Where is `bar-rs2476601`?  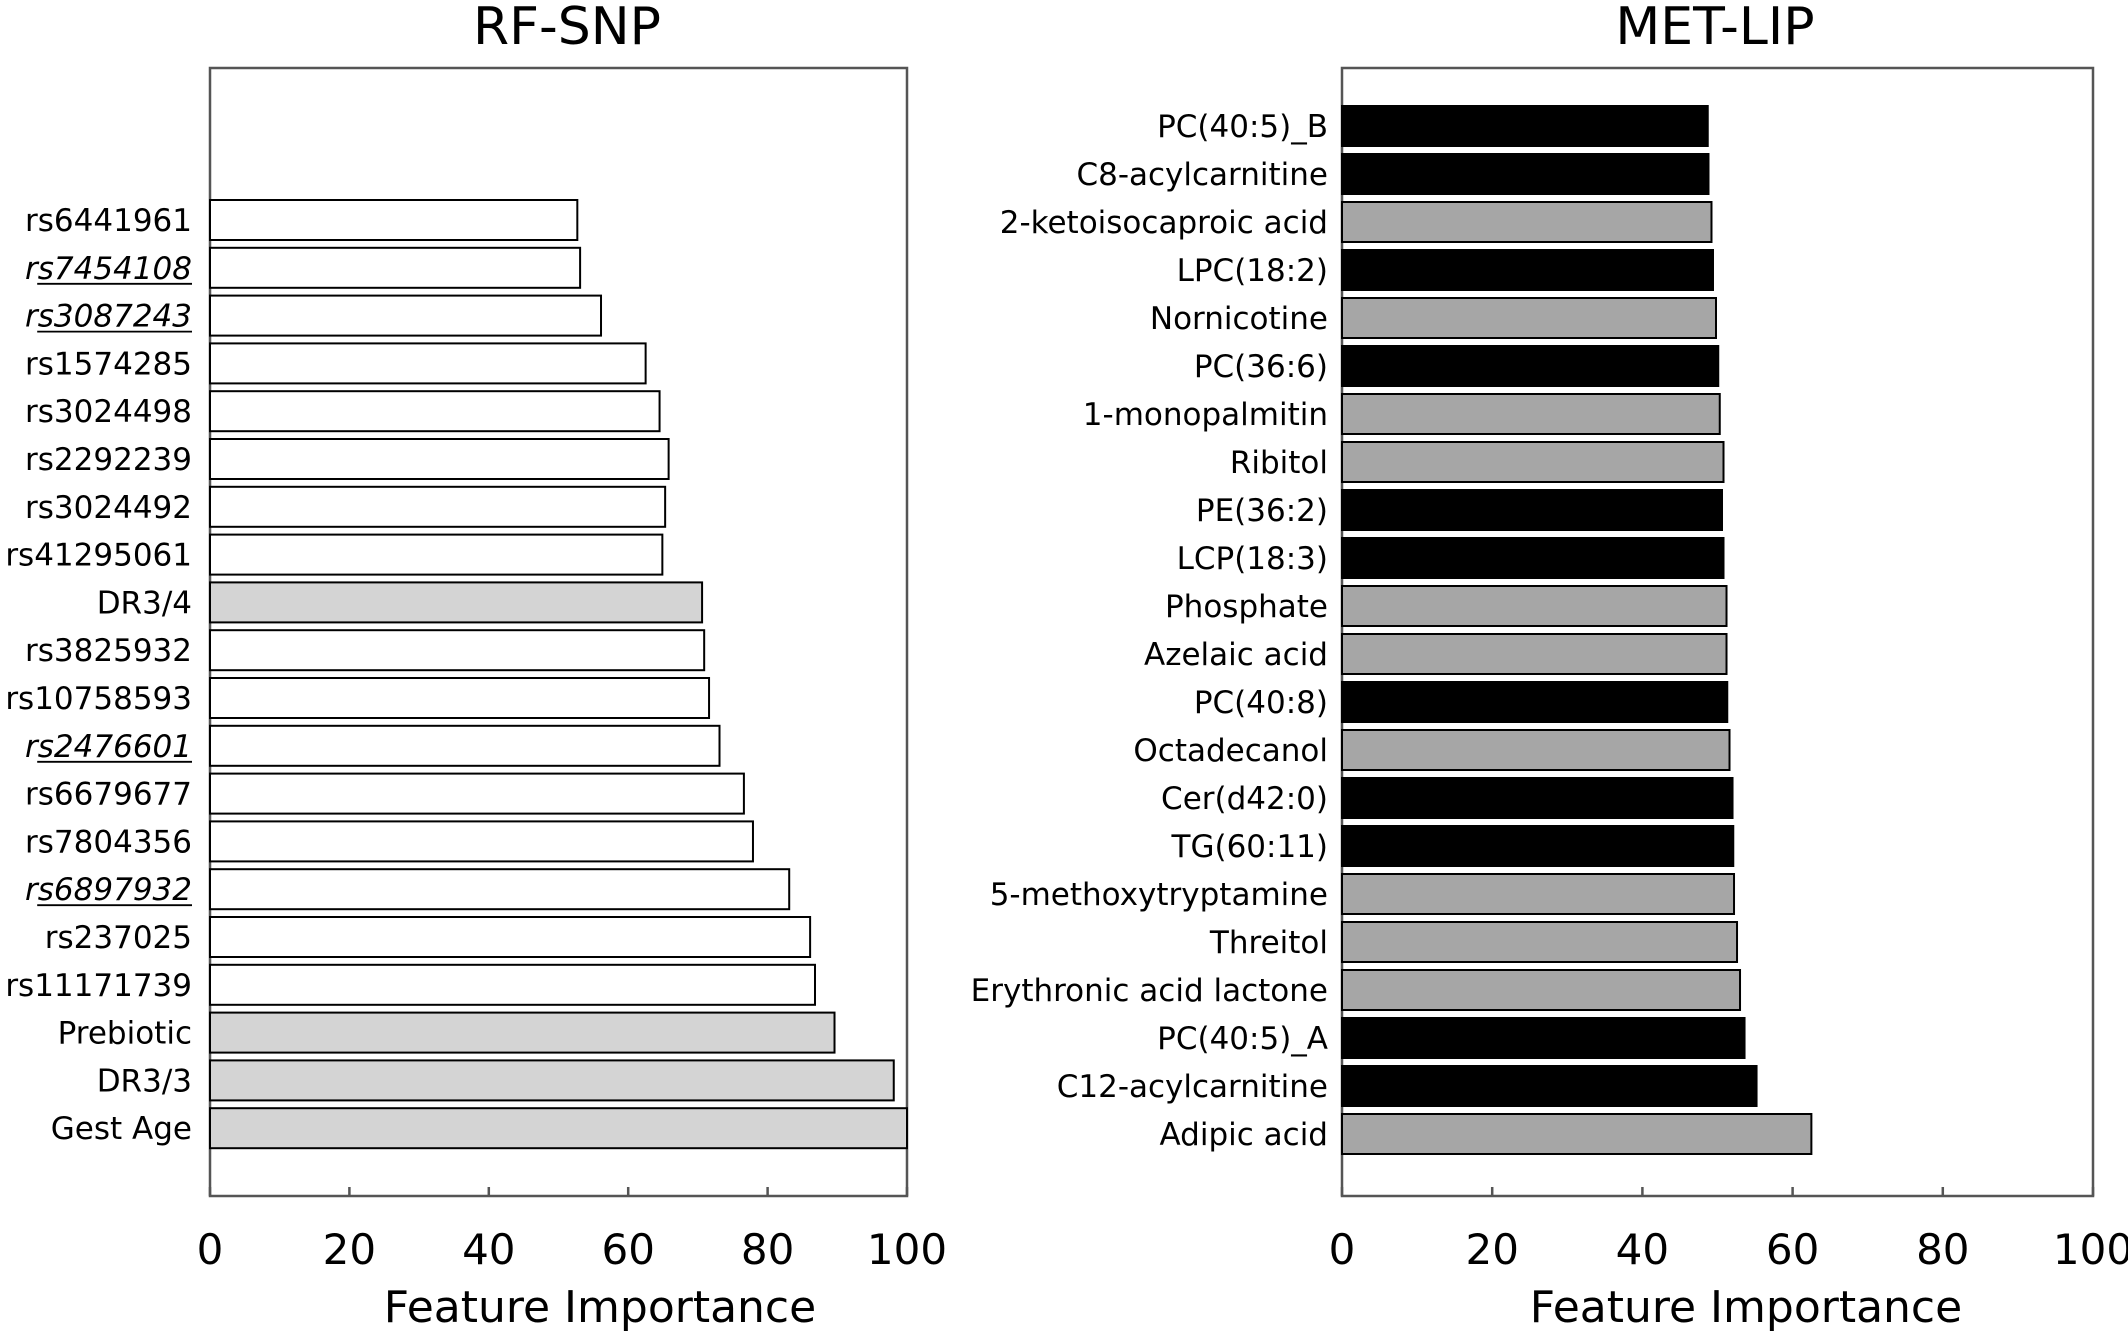
bar-rs2476601 is located at coordinates (465, 745).